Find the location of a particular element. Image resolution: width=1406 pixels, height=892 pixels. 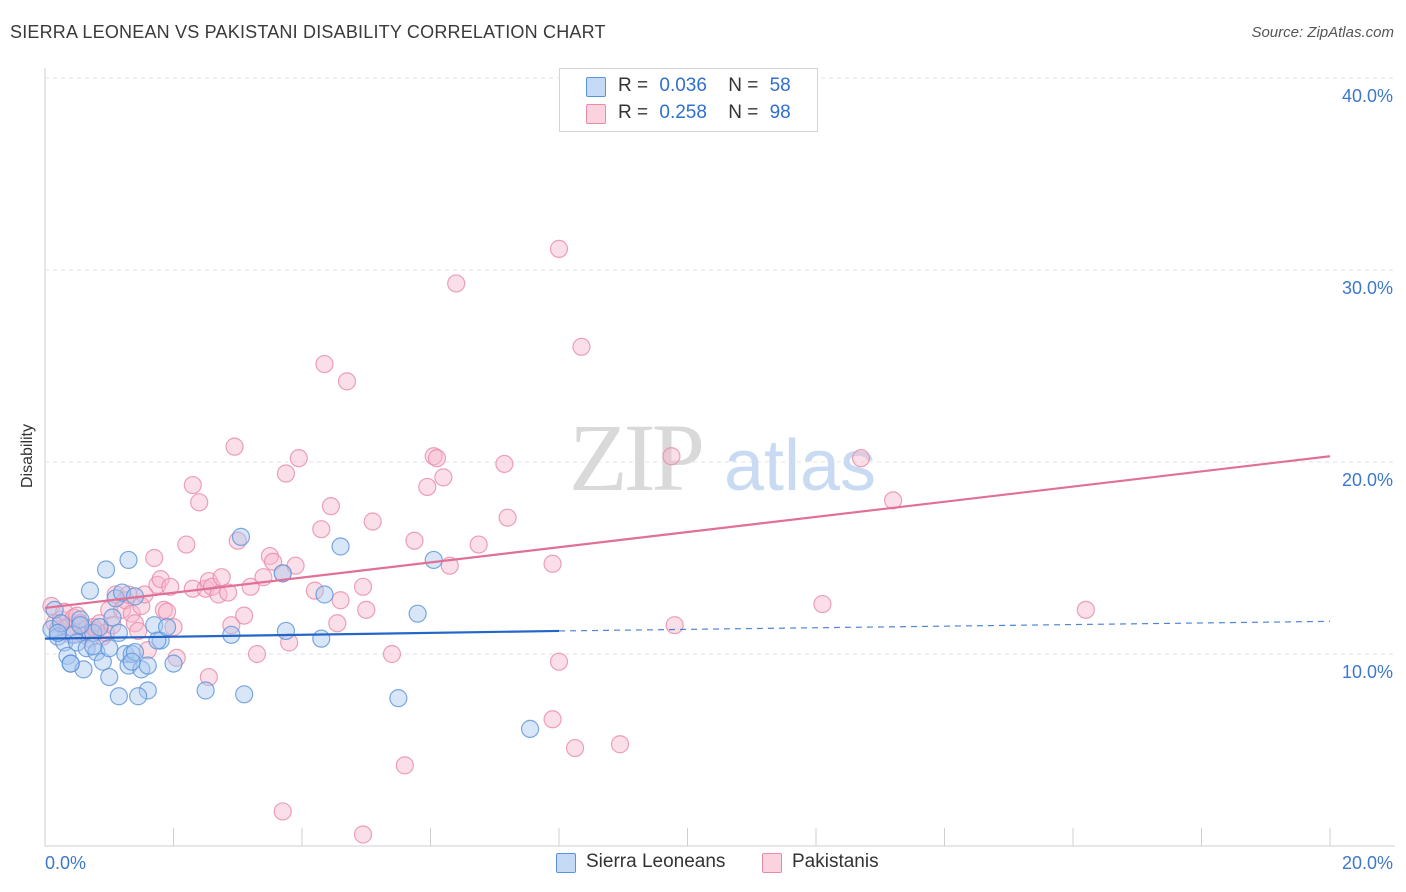

y-tick-label: 20.0% is located at coordinates (1367, 480).